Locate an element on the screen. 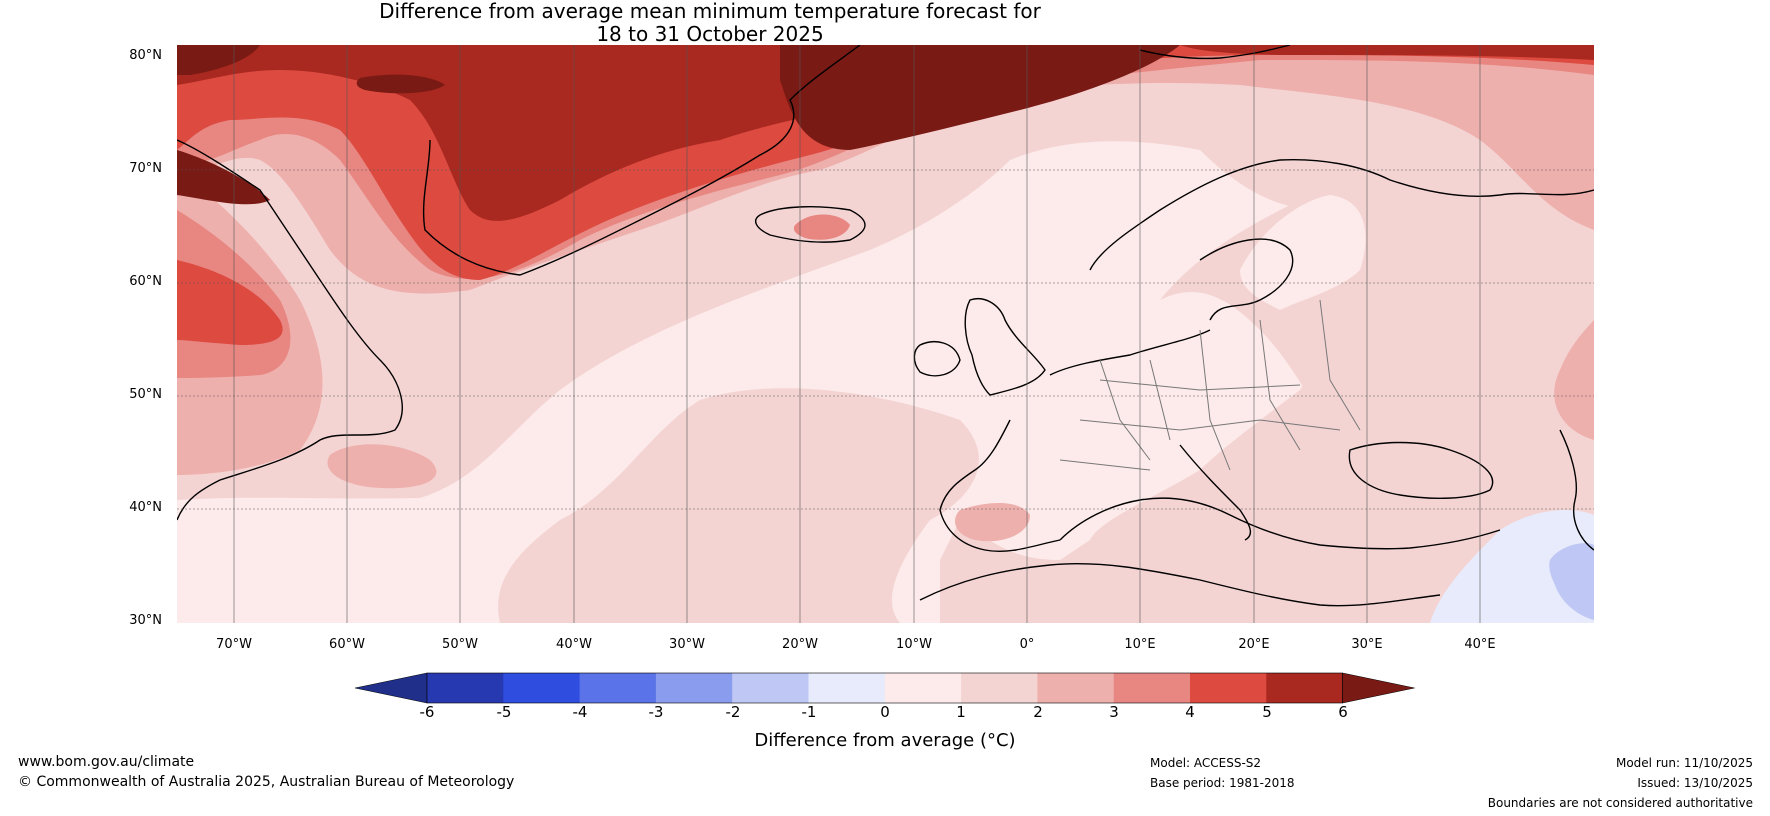 This screenshot has width=1770, height=816. field-5-6-east is located at coordinates (1387, 52).